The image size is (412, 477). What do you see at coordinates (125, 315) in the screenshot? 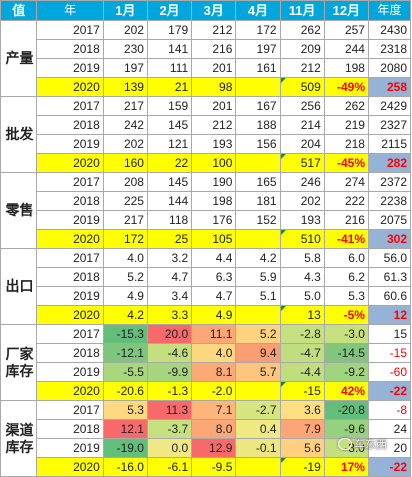
I see `value-cell: 4.2` at bounding box center [125, 315].